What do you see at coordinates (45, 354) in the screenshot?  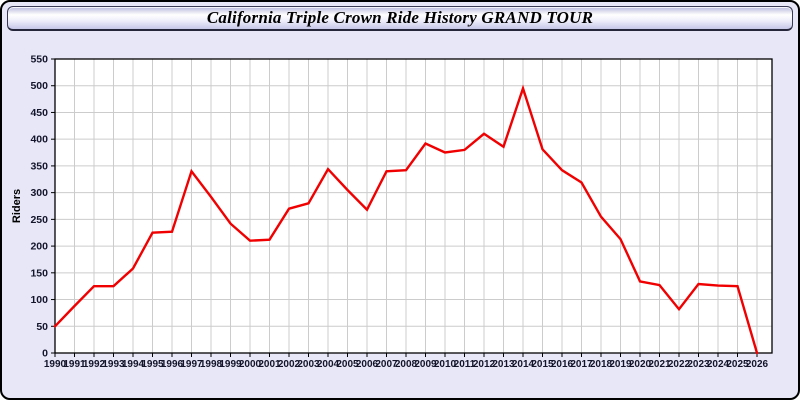 I see `y-axis-label: 0` at bounding box center [45, 354].